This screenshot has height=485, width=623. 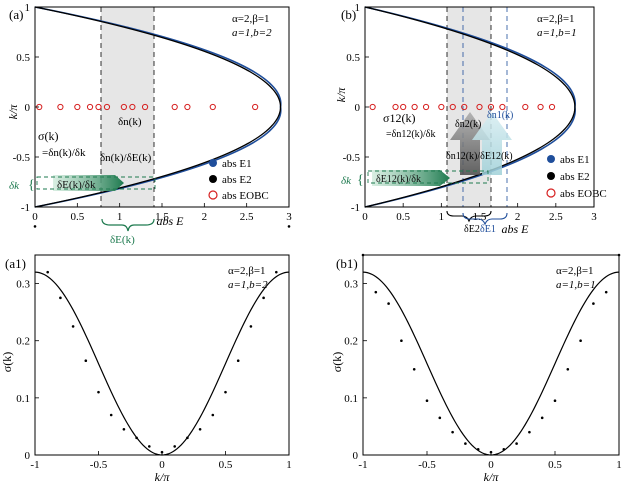 What do you see at coordinates (556, 217) in the screenshot?
I see `x-tick-label: 2.5` at bounding box center [556, 217].